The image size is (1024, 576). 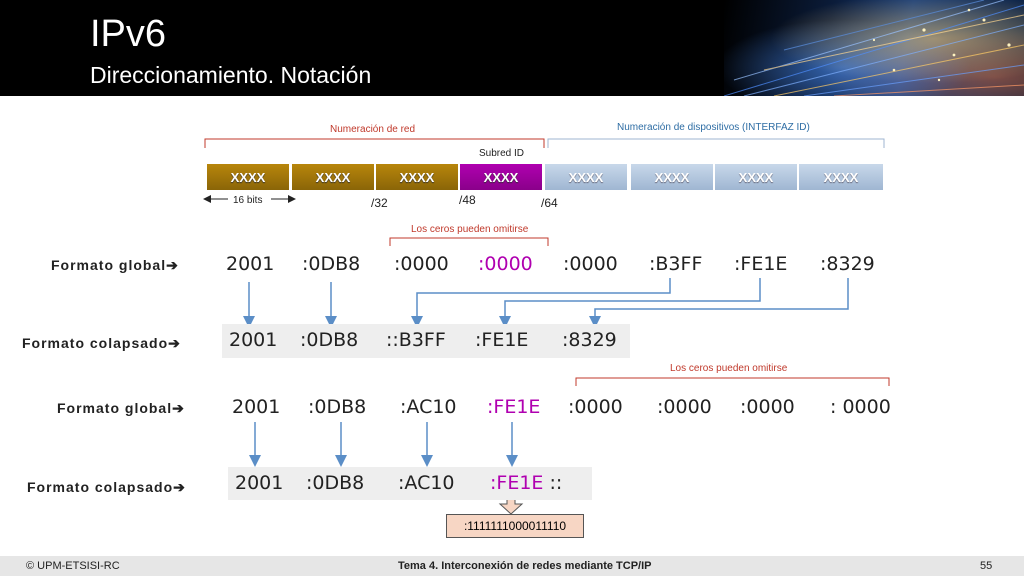 What do you see at coordinates (416, 340) in the screenshot?
I see `collapsed-cell: ::B3FF` at bounding box center [416, 340].